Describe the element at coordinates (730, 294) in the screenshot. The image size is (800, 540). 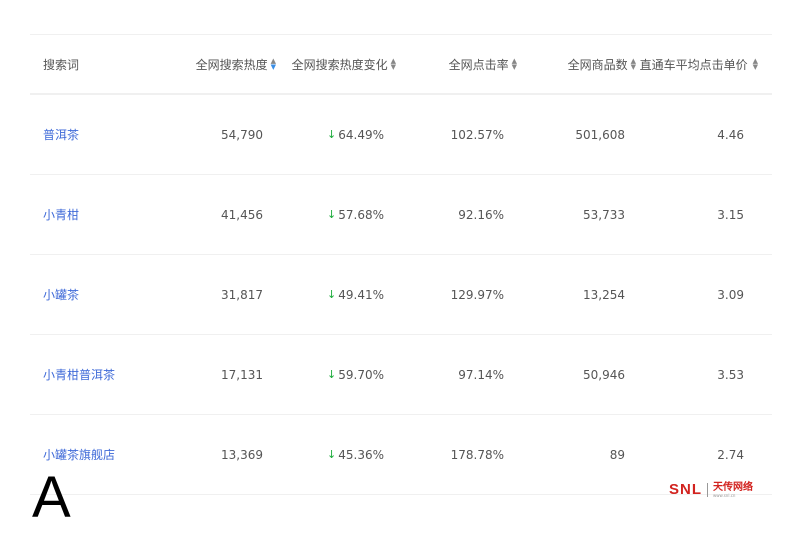
I see `cpc-value: 3.09` at that location.